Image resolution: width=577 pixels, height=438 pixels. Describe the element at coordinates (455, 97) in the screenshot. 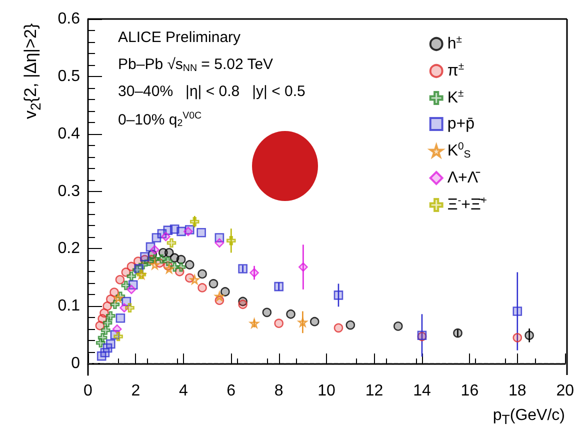

I see `legend-label: K±` at that location.